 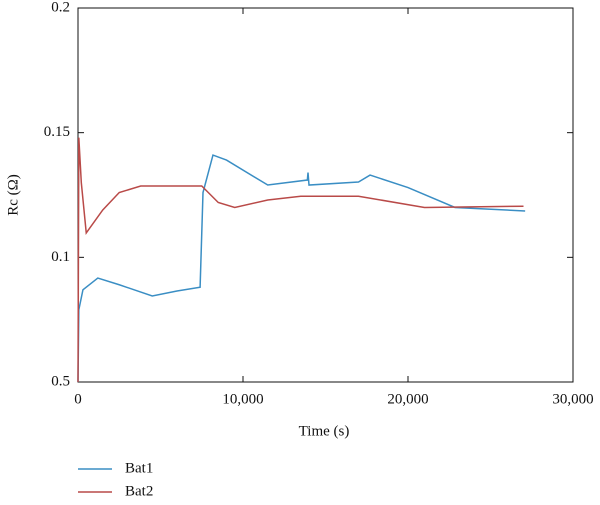 I want to click on x-tick-label: 0, so click(x=78, y=399).